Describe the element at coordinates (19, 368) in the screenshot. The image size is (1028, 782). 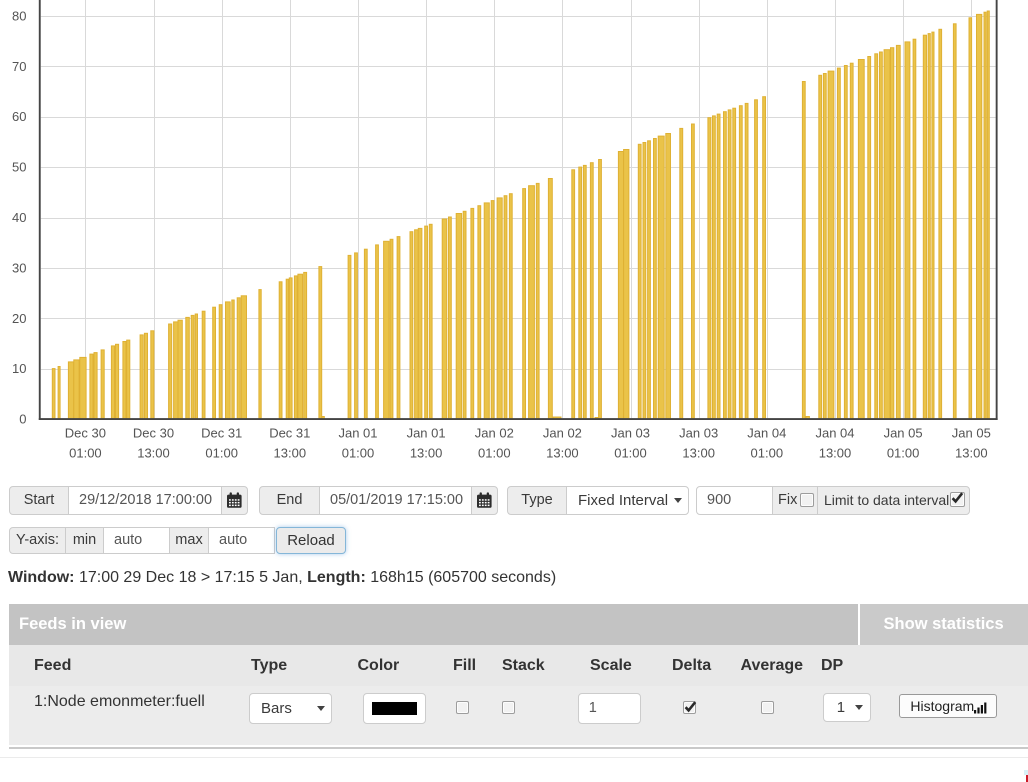
I see `svg-text: 10` at that location.